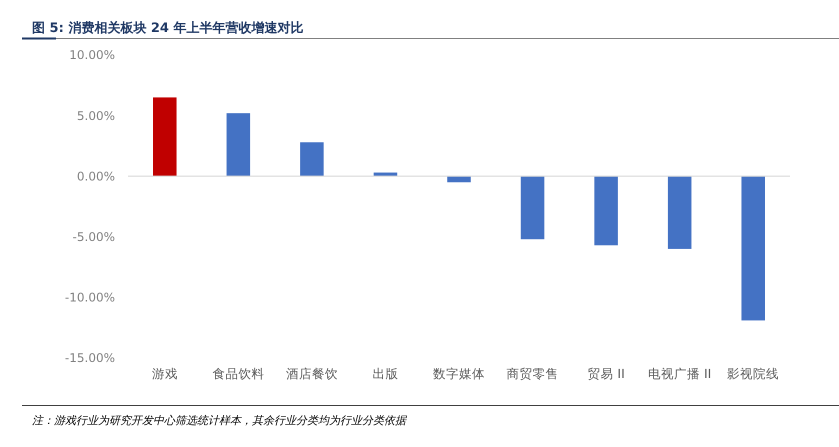 The image size is (839, 447). I want to click on x-tick-label: 贸易 II, so click(606, 373).